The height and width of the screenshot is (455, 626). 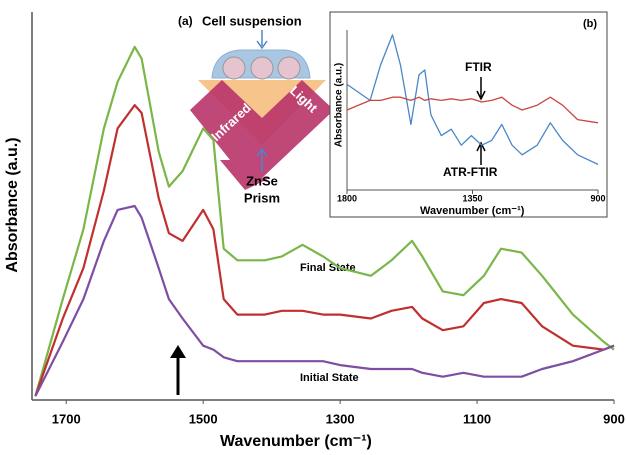 I want to click on x-tick-label: 1800, so click(x=347, y=198).